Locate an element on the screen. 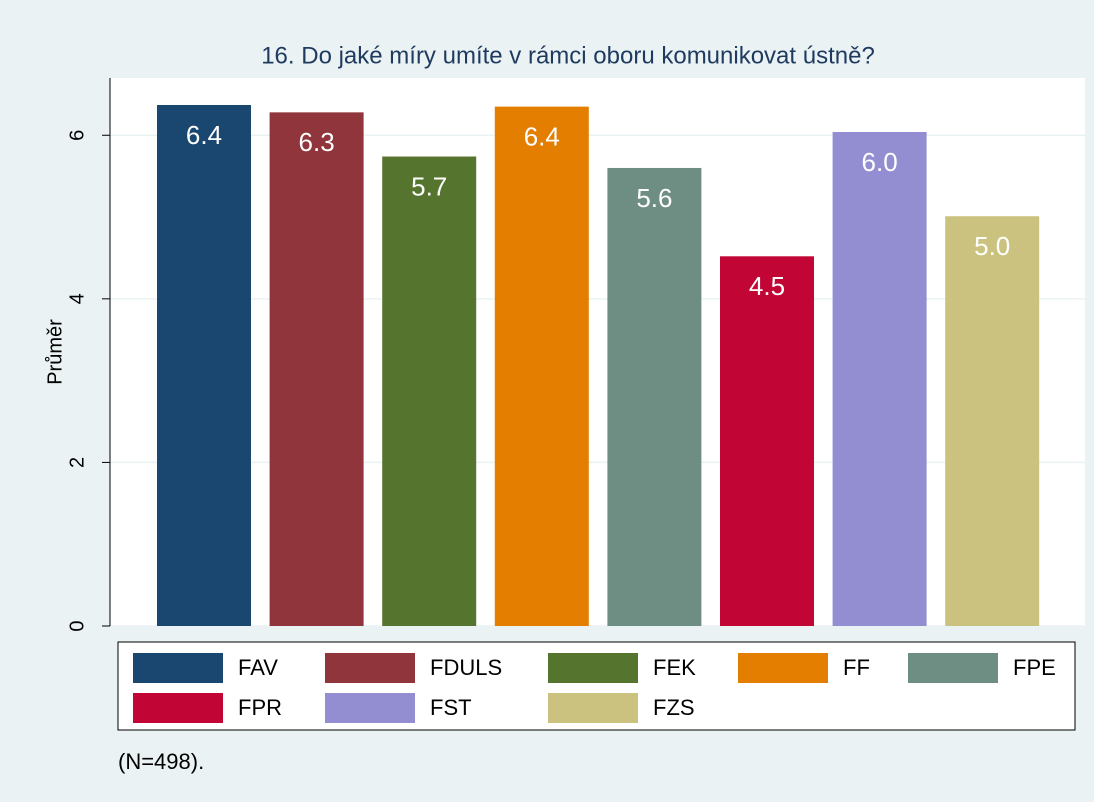 This screenshot has width=1094, height=802. value-label: 5.0 is located at coordinates (992, 246).